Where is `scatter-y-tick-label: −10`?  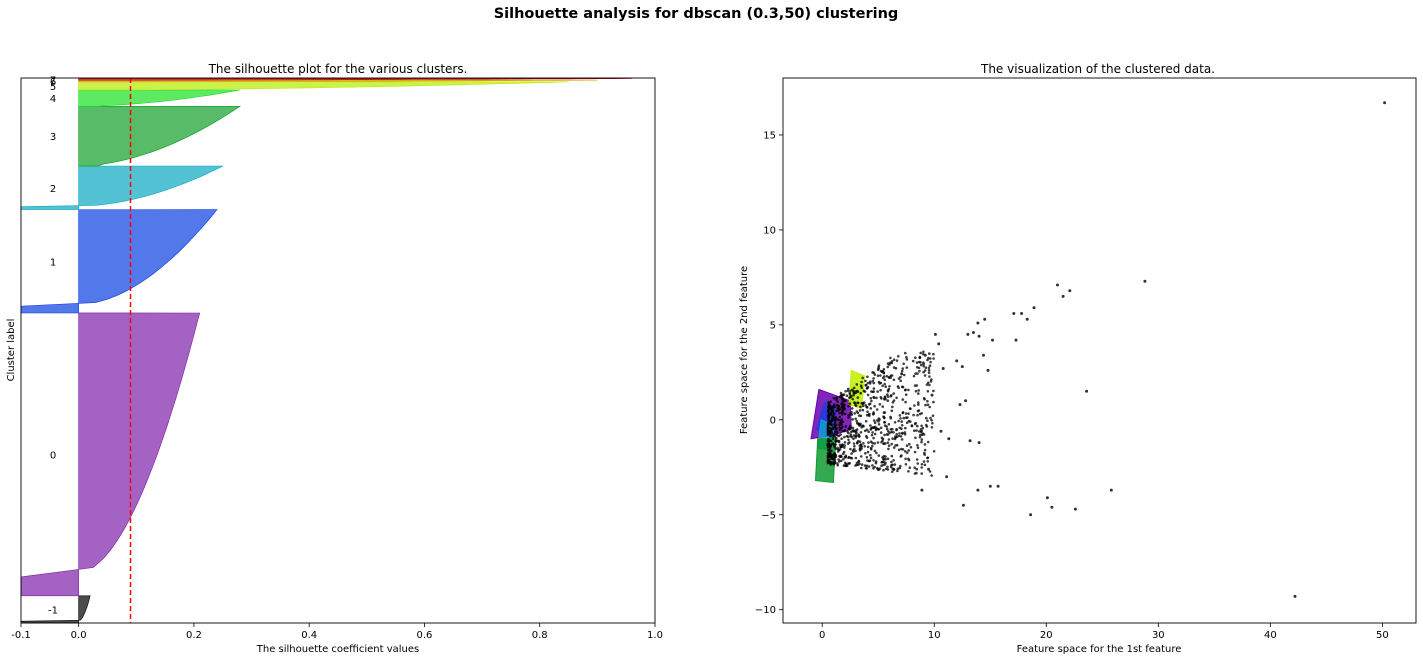
scatter-y-tick-label: −10 is located at coordinates (765, 610).